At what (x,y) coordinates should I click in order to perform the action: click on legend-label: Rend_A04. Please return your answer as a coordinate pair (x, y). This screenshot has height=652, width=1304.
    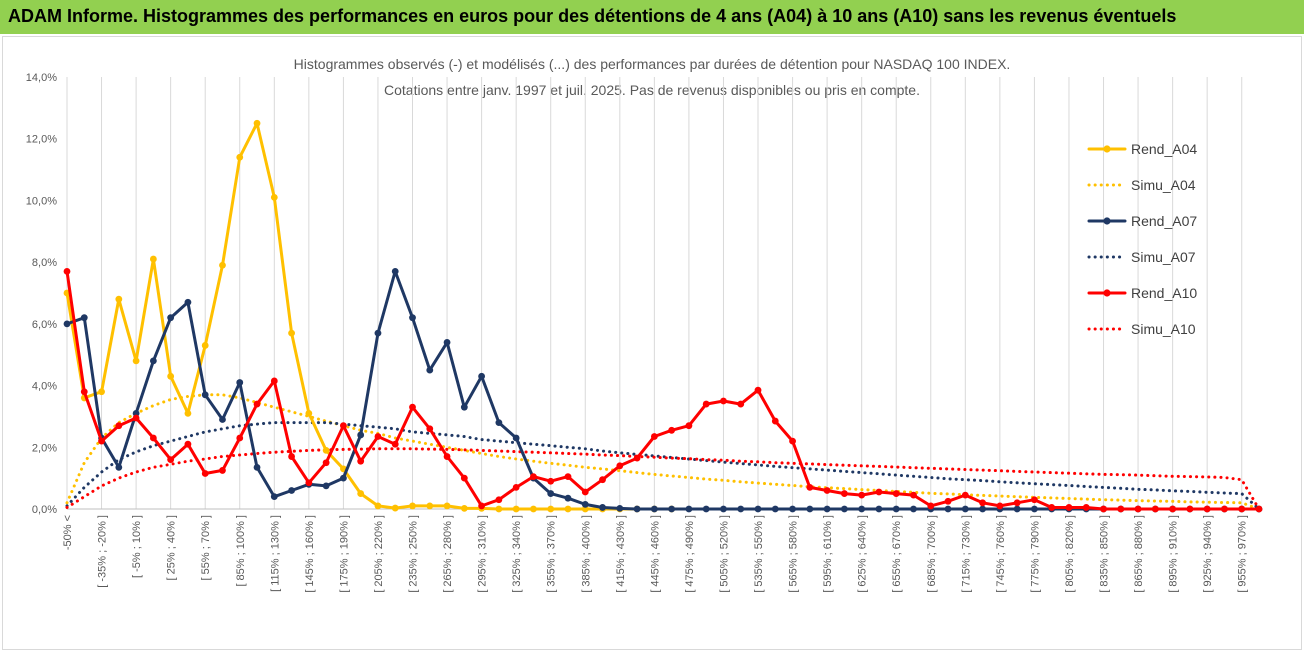
    Looking at the image, I should click on (1164, 149).